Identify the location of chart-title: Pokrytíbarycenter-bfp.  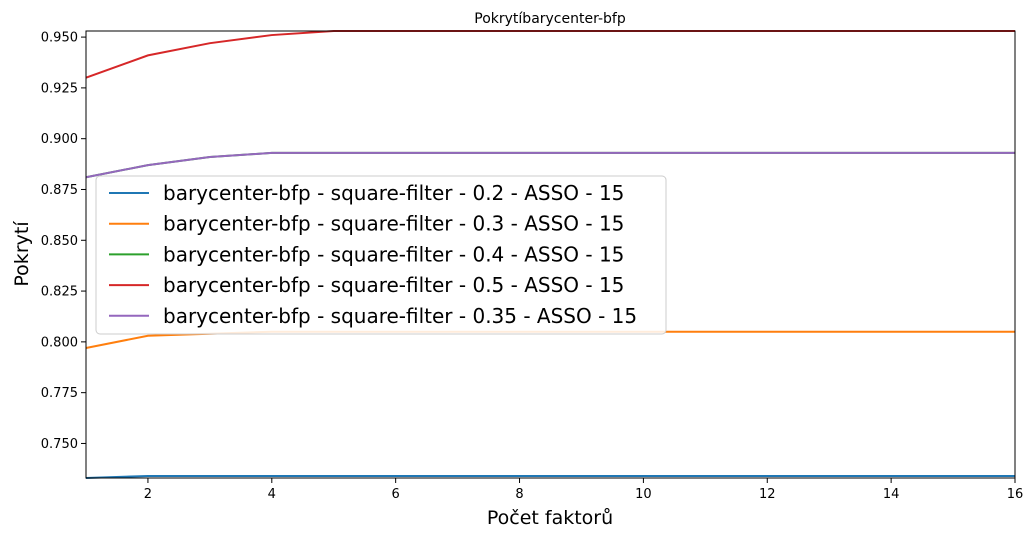
(550, 19).